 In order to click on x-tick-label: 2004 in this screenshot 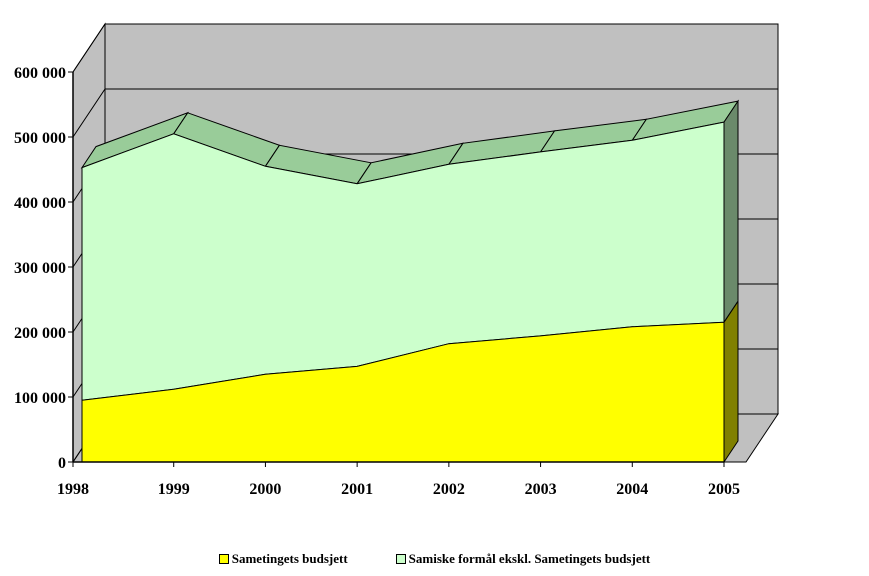, I will do `click(632, 489)`.